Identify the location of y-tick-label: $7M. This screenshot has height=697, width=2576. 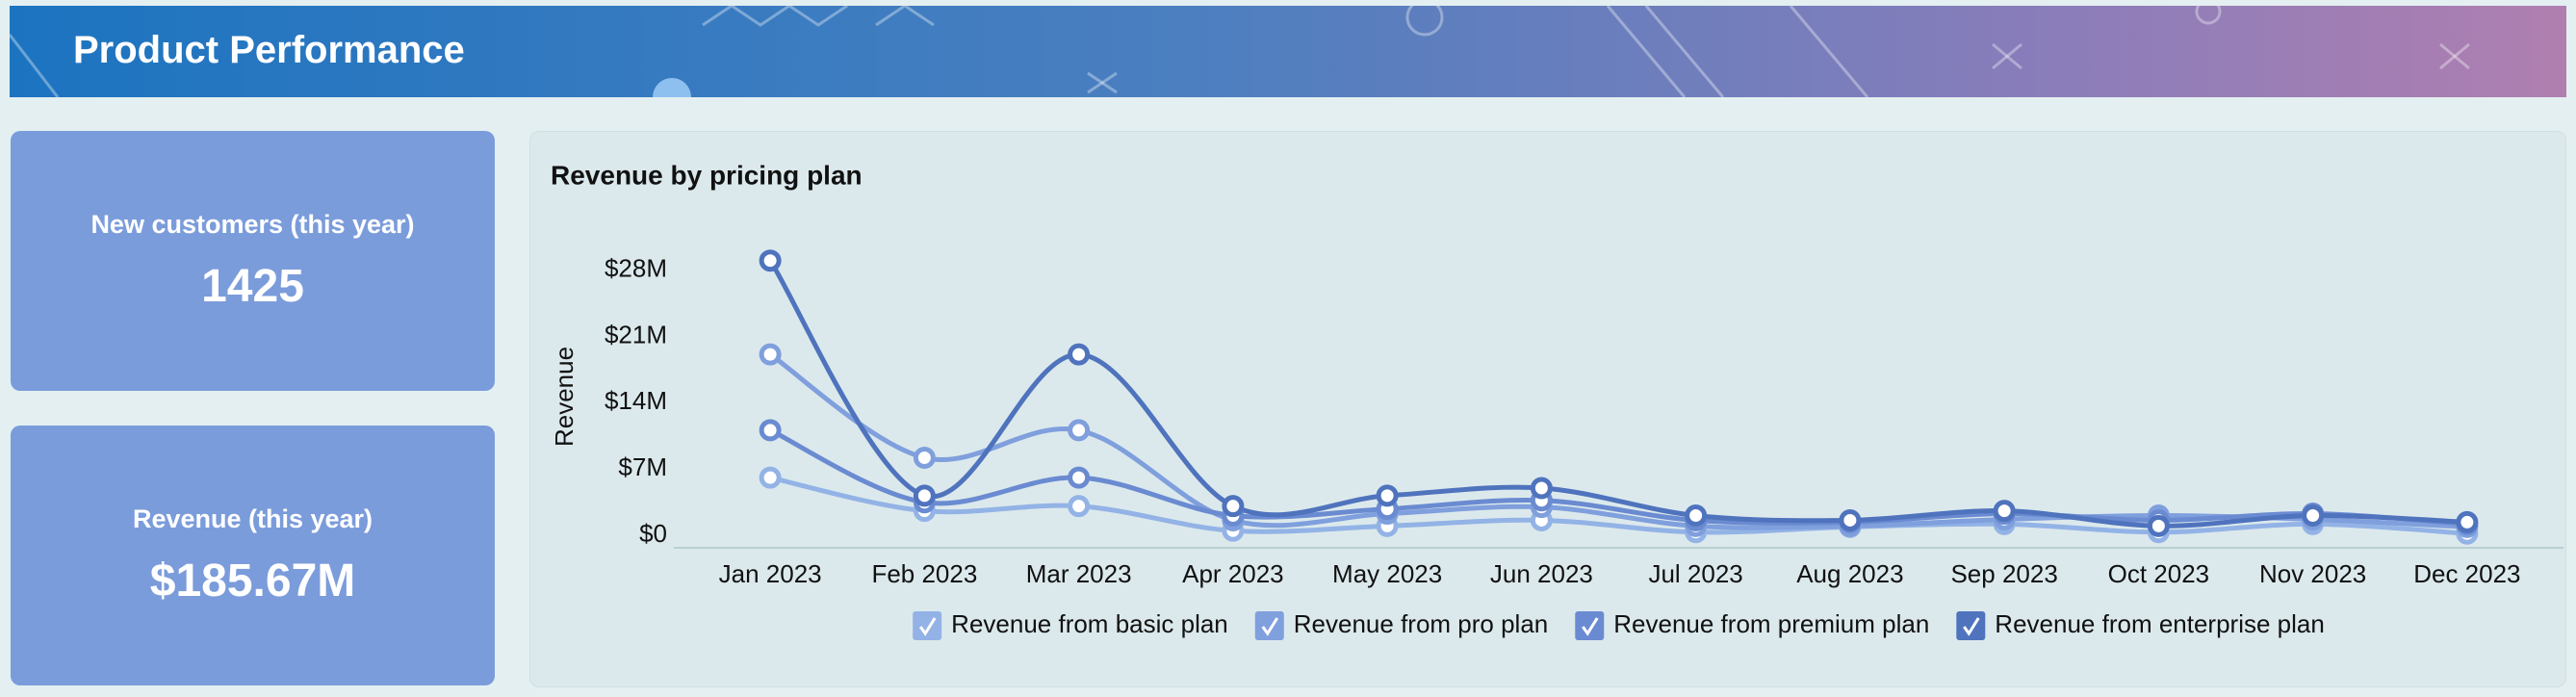
(643, 466).